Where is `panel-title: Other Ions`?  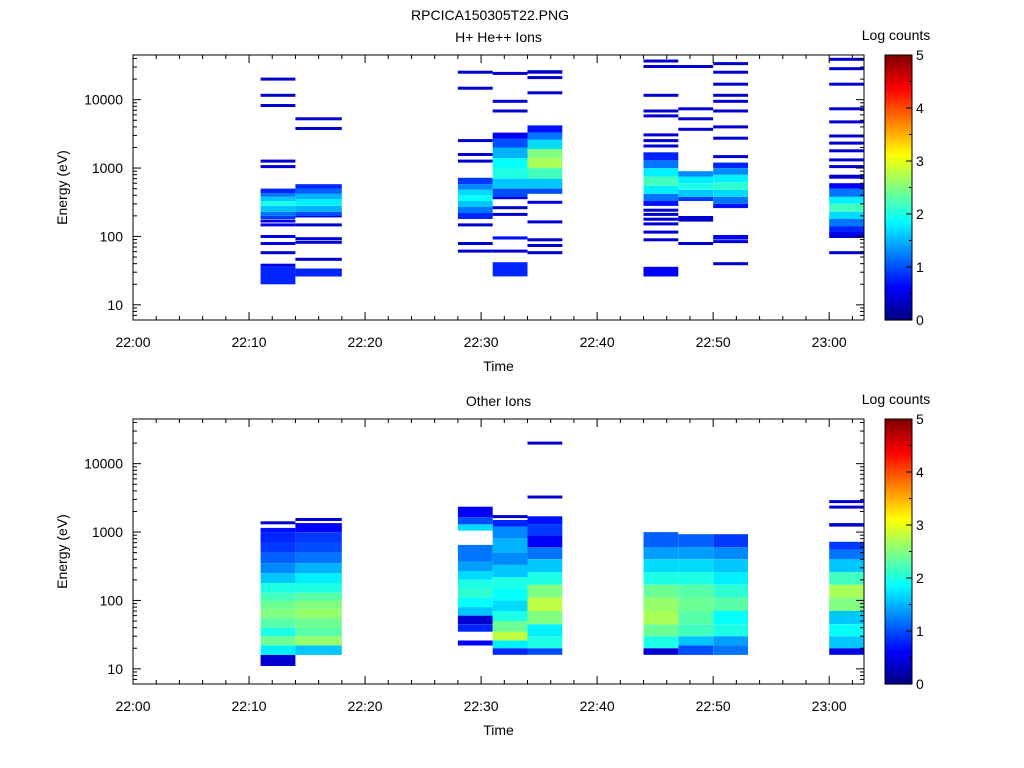 panel-title: Other Ions is located at coordinates (498, 401).